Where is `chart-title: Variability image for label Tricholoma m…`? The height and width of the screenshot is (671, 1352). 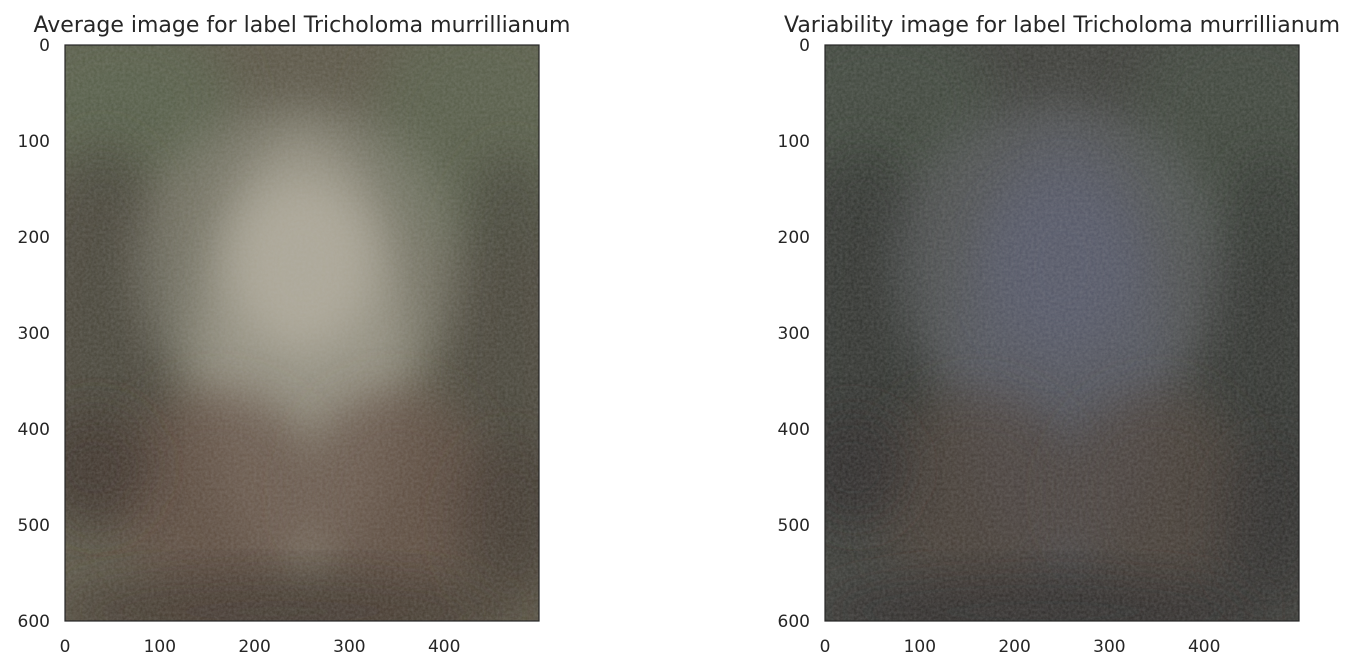 chart-title: Variability image for label Tricholoma m… is located at coordinates (1062, 25).